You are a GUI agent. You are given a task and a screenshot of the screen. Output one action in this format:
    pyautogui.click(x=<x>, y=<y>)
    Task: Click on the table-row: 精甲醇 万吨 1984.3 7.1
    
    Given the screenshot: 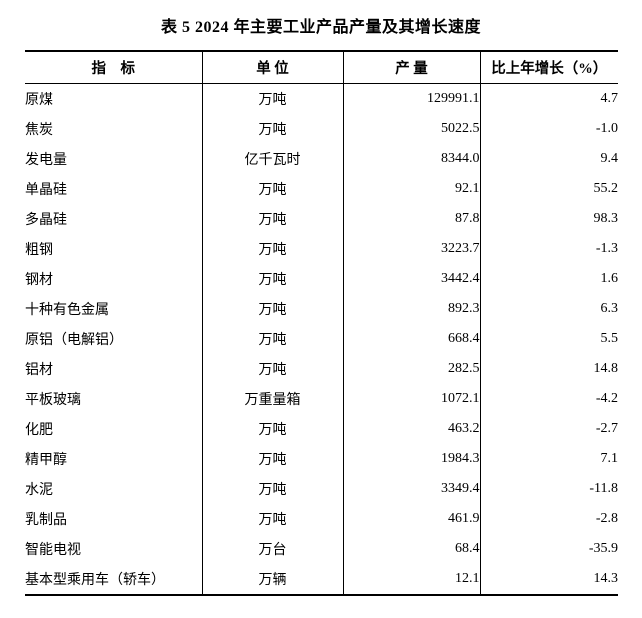 What is the action you would take?
    pyautogui.click(x=321, y=459)
    